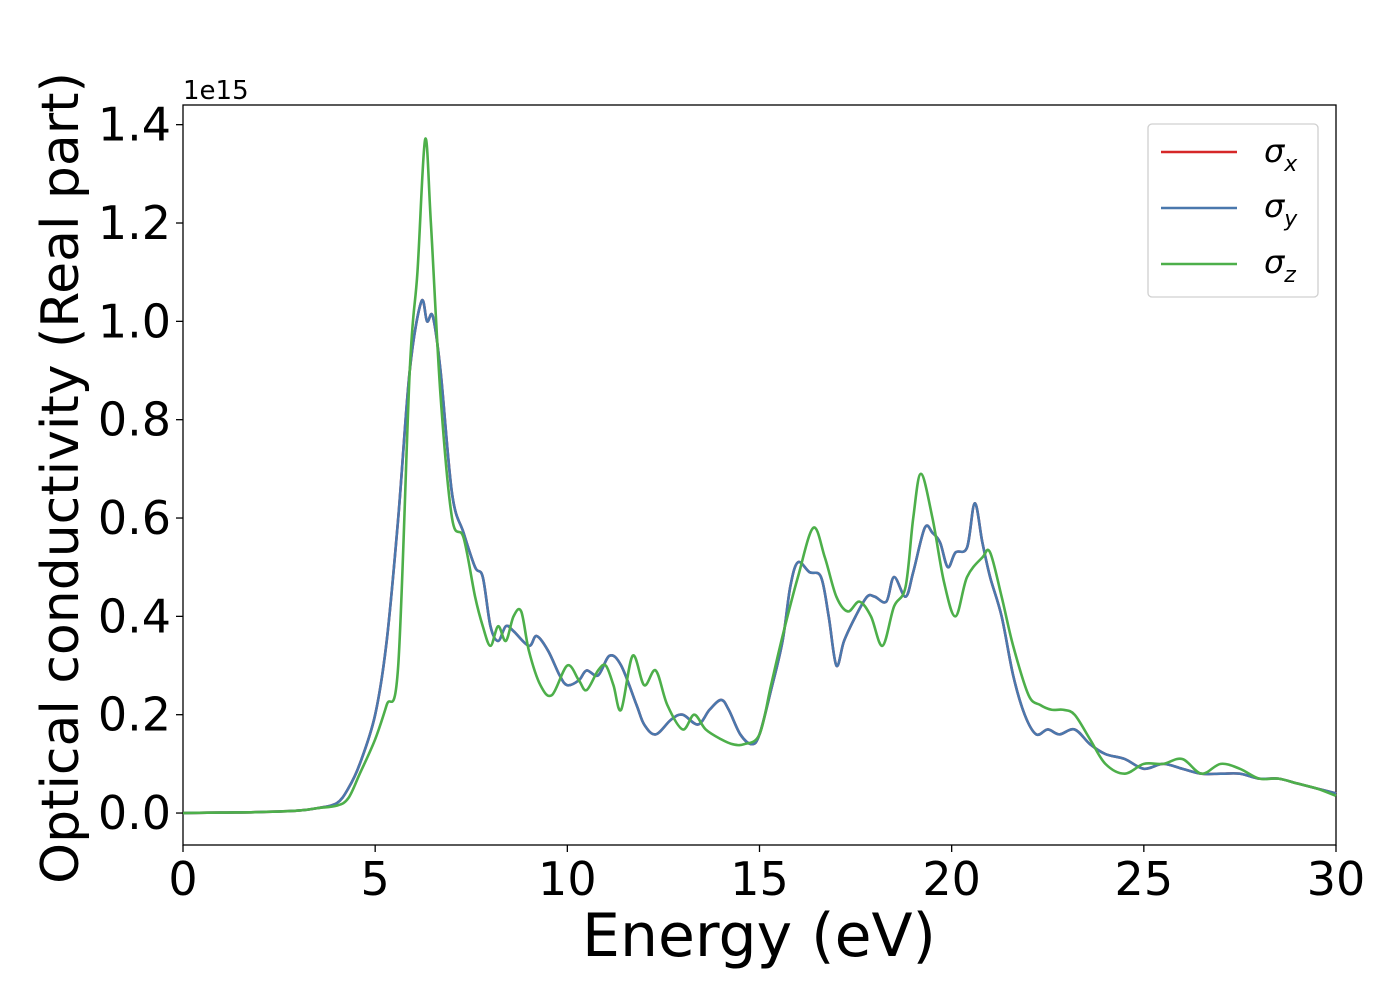  Describe the element at coordinates (134, 125) in the screenshot. I see `y-tick-label: 1.4` at that location.